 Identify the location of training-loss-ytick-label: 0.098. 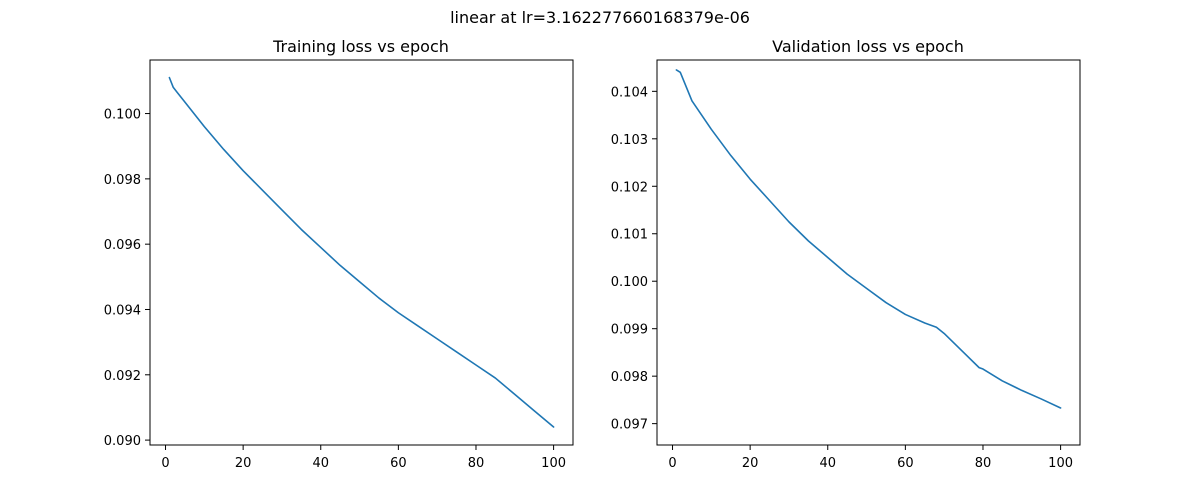
(122, 180).